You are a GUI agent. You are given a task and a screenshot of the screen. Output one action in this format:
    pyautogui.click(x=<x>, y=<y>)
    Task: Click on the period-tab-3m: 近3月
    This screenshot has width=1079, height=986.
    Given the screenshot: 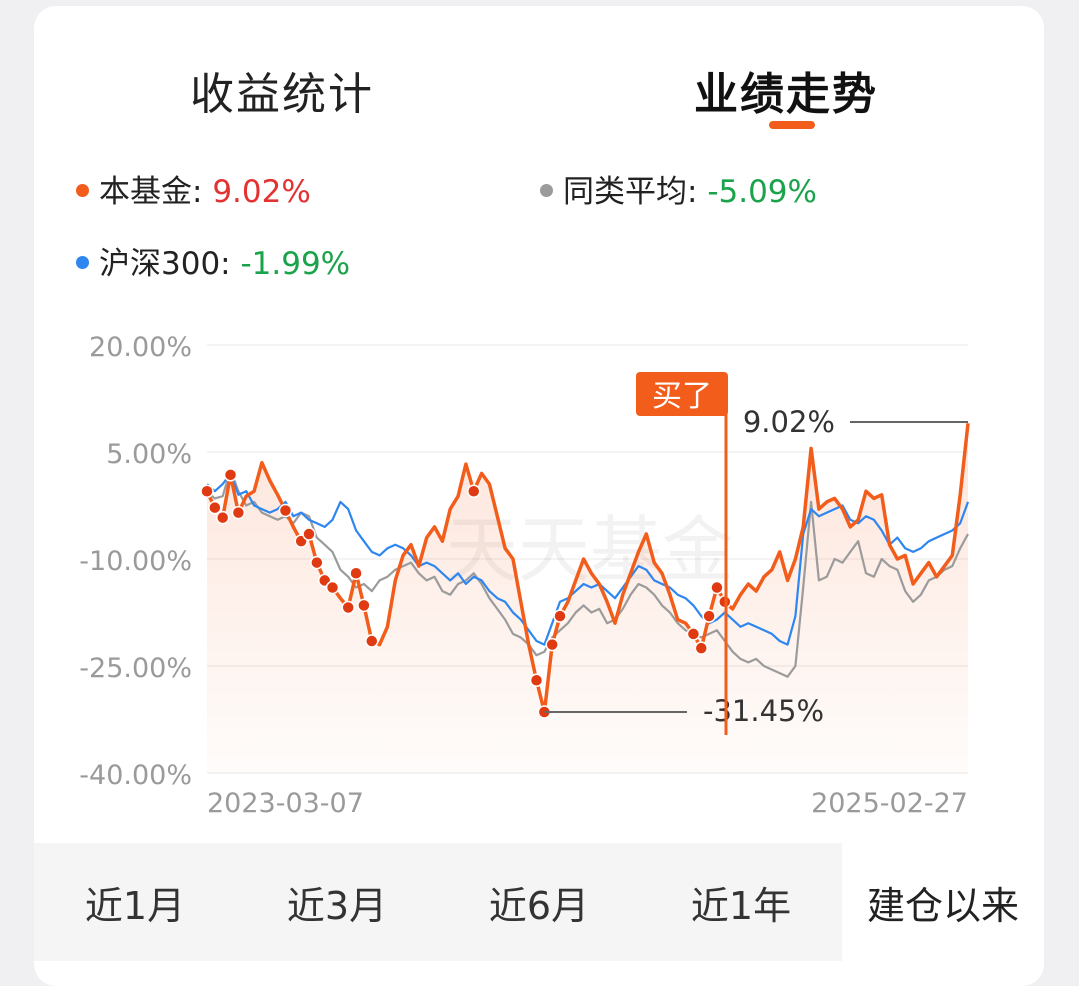 What is the action you would take?
    pyautogui.click(x=337, y=902)
    